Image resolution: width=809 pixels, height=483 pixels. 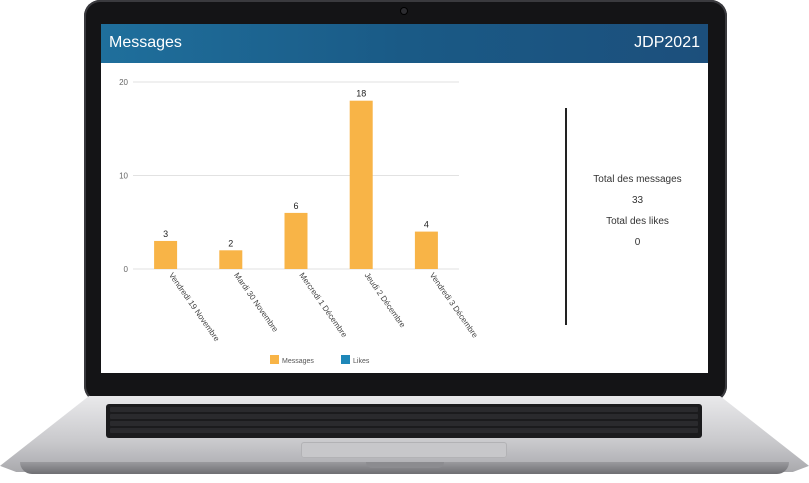 What do you see at coordinates (256, 302) in the screenshot?
I see `x-tick-label: Mardi 30 Novembre` at bounding box center [256, 302].